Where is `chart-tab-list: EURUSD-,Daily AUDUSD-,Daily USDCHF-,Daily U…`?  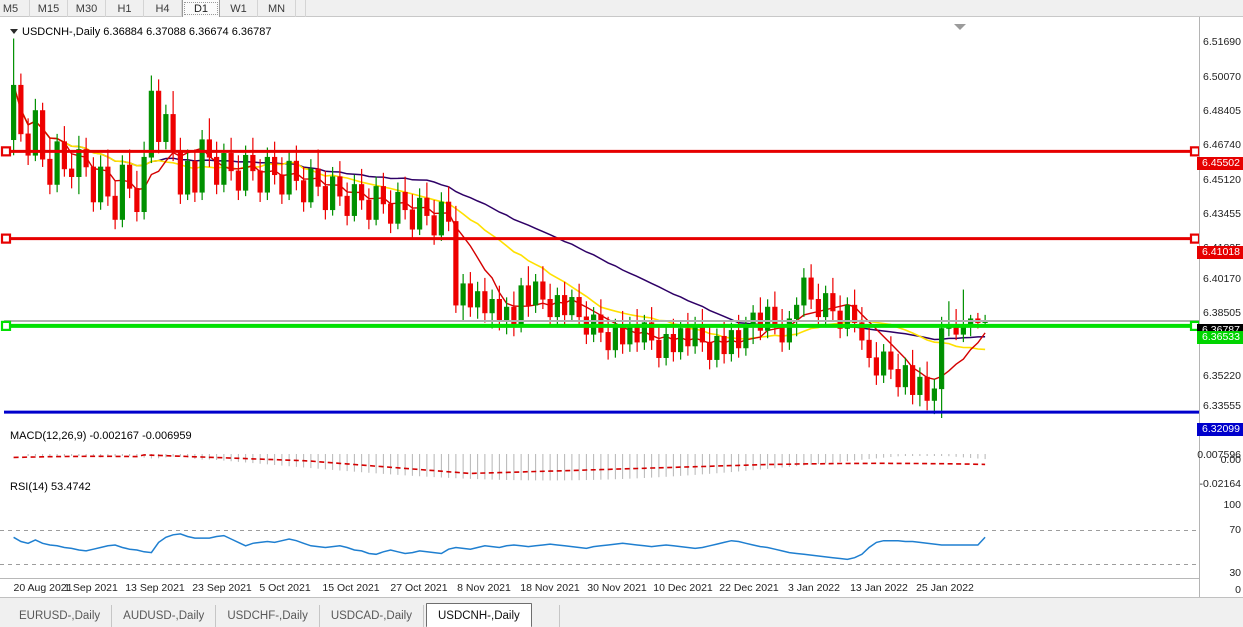
chart-tab-list: EURUSD-,Daily AUDUSD-,Daily USDCHF-,Daily U… is located at coordinates (284, 615).